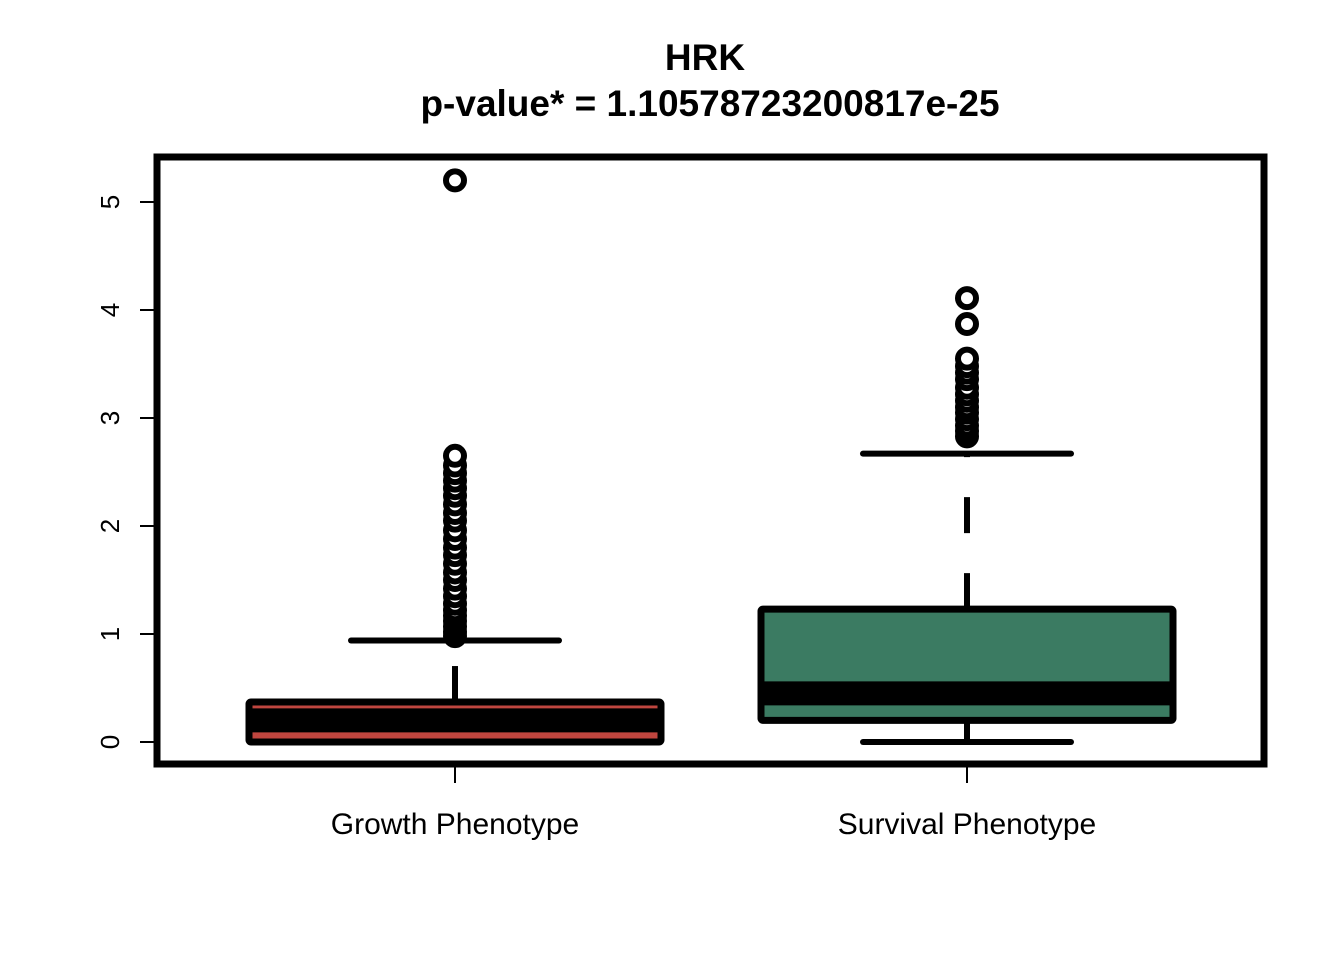 The width and height of the screenshot is (1344, 965). What do you see at coordinates (967, 824) in the screenshot?
I see `x-tick-label: Survival Phenotype` at bounding box center [967, 824].